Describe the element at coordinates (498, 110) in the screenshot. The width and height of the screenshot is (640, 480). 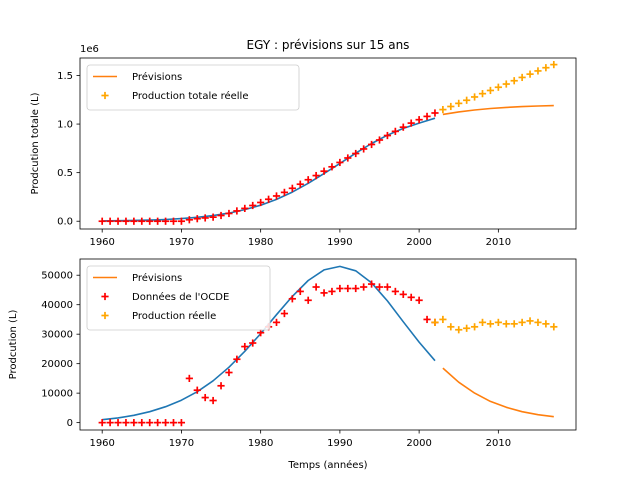
I see `pr-visions-line` at that location.